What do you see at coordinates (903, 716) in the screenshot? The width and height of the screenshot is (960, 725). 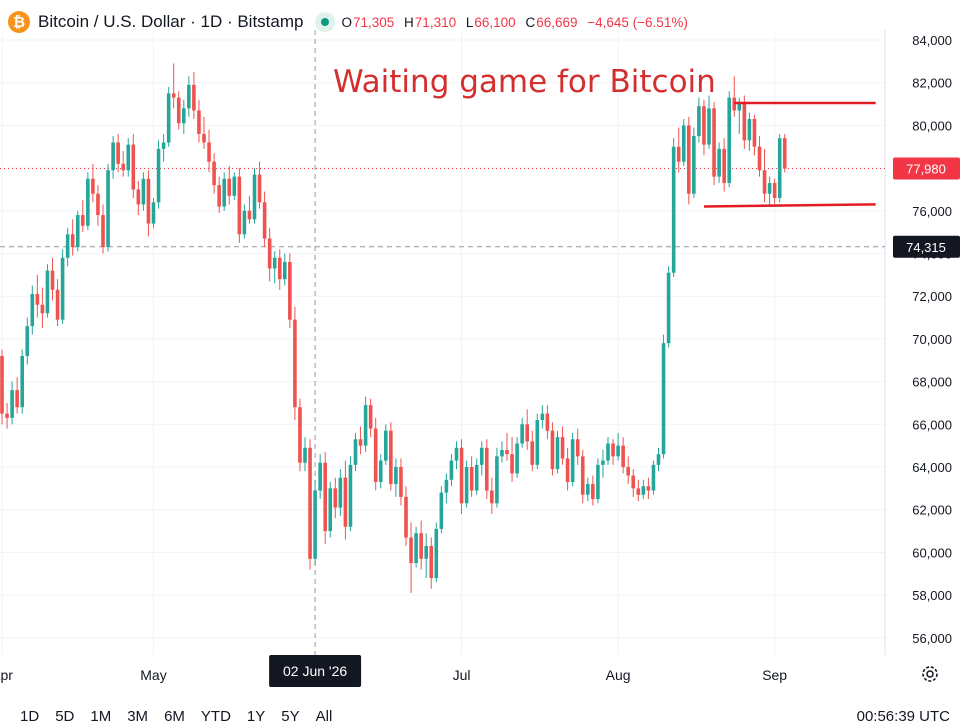 I see `utc-clock: 00:56:39 UTC` at bounding box center [903, 716].